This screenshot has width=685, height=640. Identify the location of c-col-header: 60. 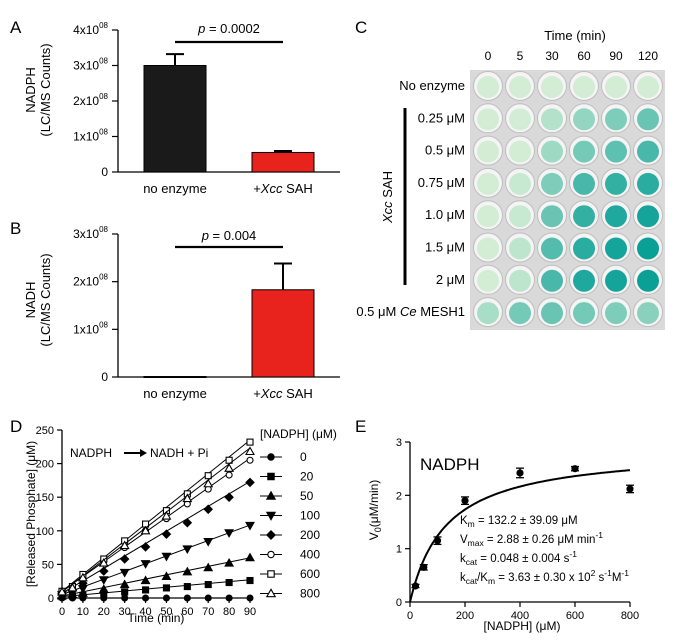
(584, 56).